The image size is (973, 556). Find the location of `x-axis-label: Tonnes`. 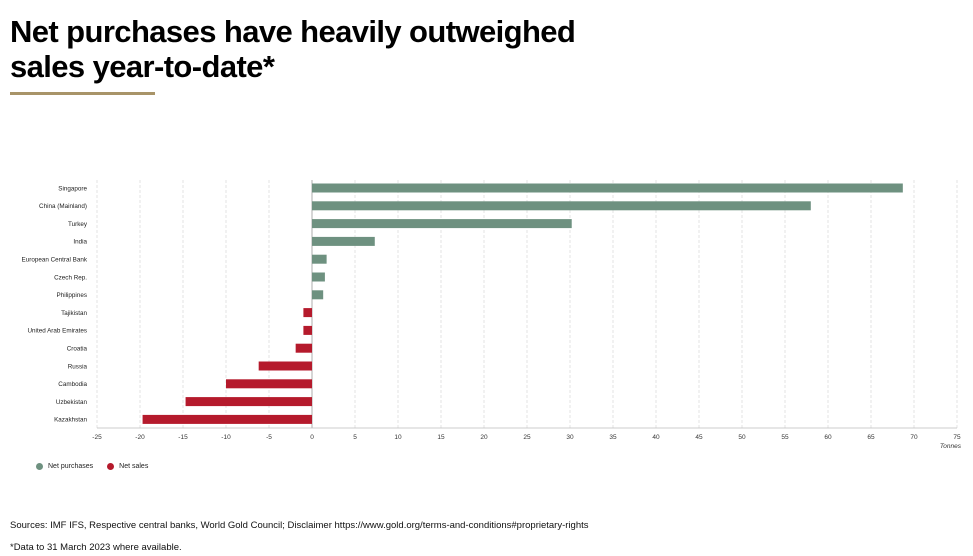

x-axis-label: Tonnes is located at coordinates (951, 446).